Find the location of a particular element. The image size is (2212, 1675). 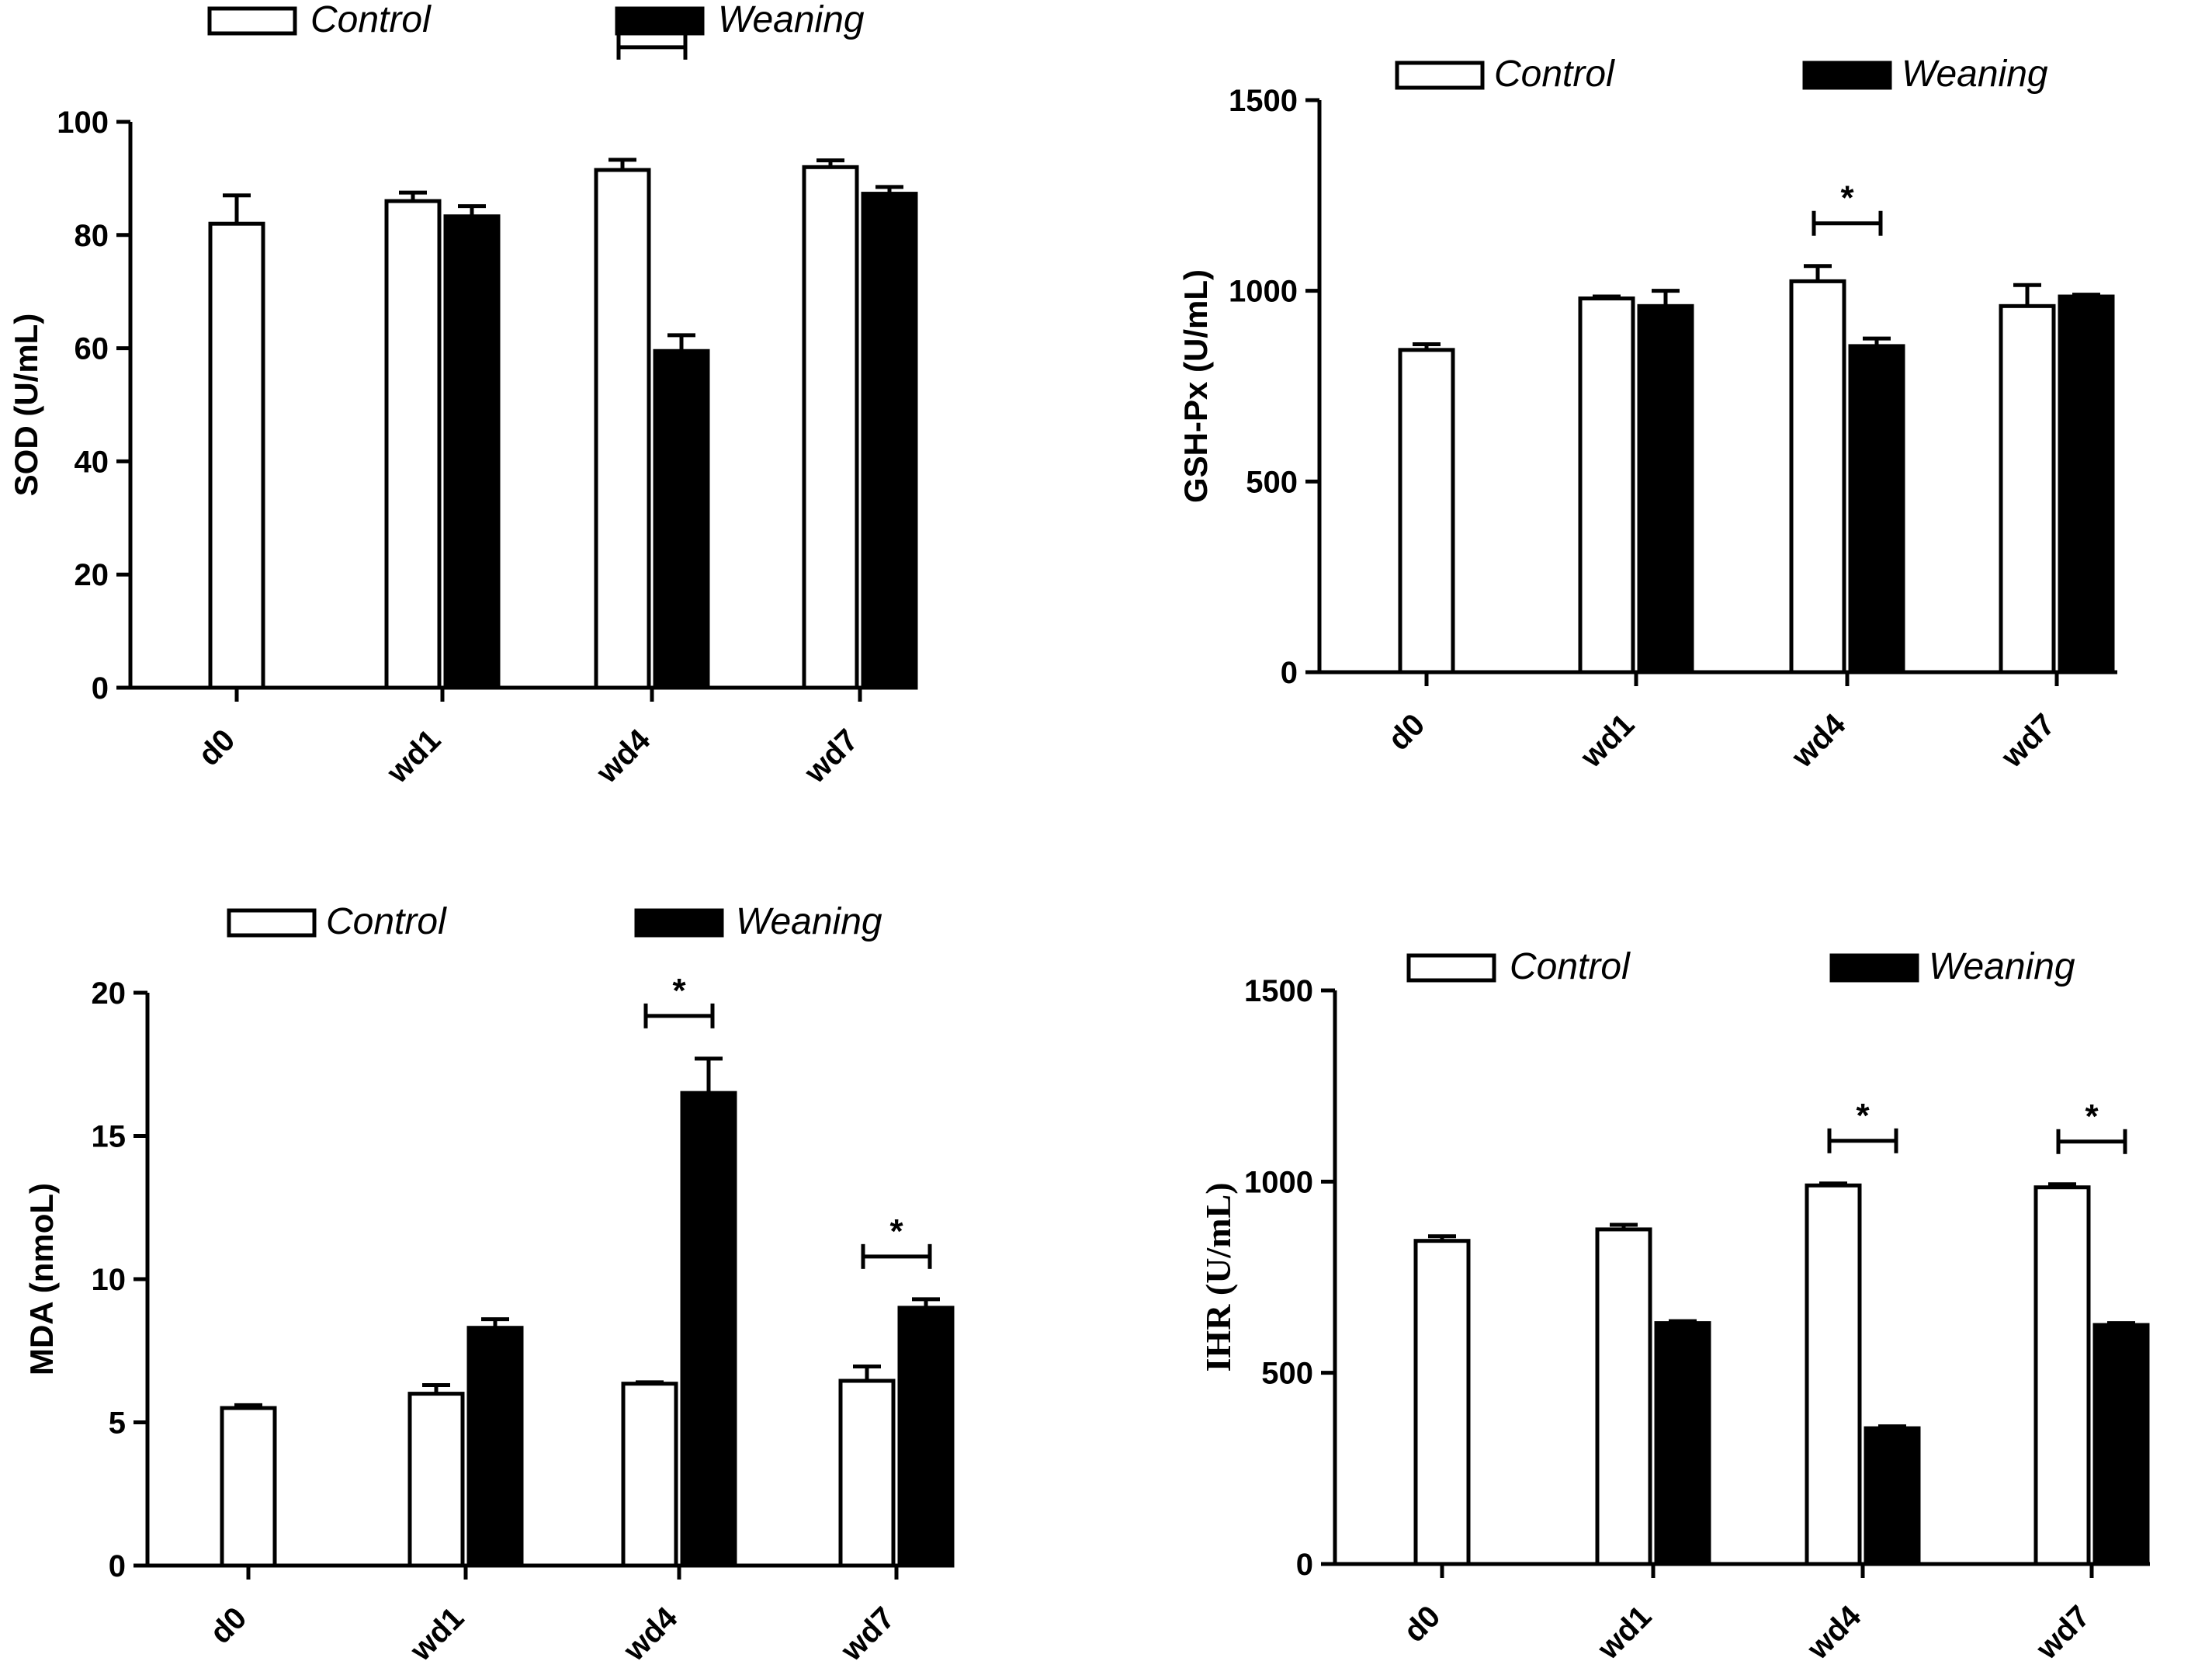

y-axis-title: IHR (U/mL) is located at coordinates (1218, 1277).